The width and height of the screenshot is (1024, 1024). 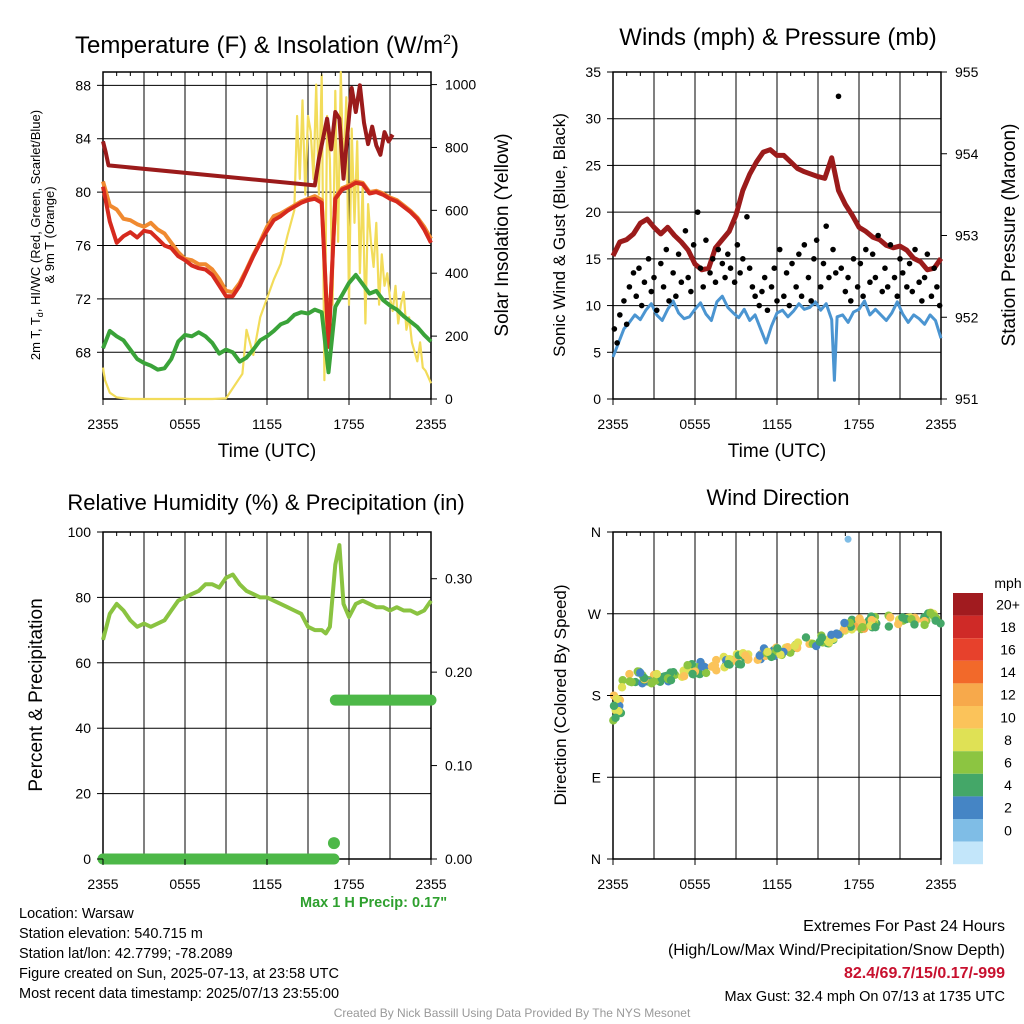 I want to click on colorbar-label: 12, so click(x=1008, y=695).